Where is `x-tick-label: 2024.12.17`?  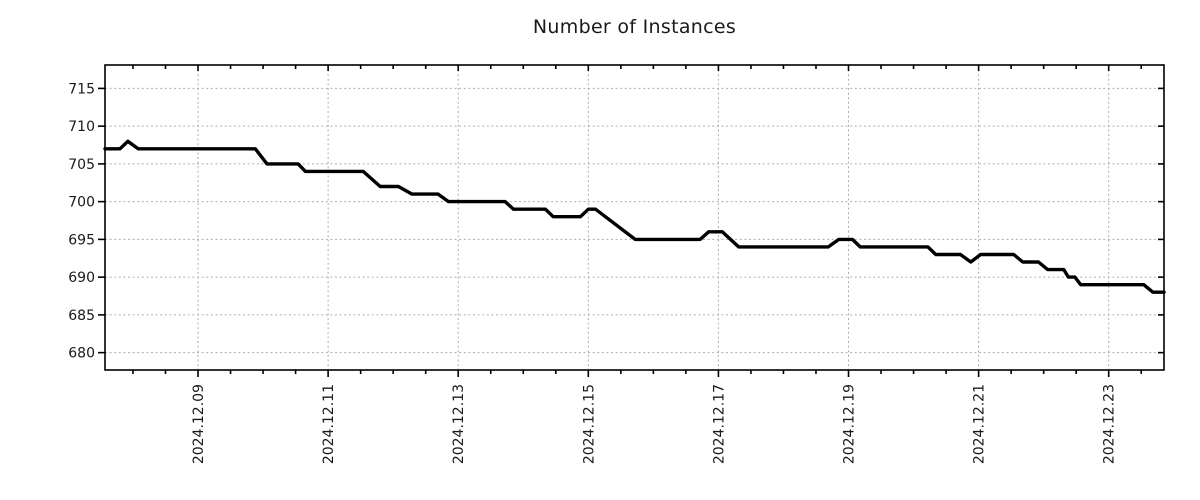
x-tick-label: 2024.12.17 is located at coordinates (719, 424).